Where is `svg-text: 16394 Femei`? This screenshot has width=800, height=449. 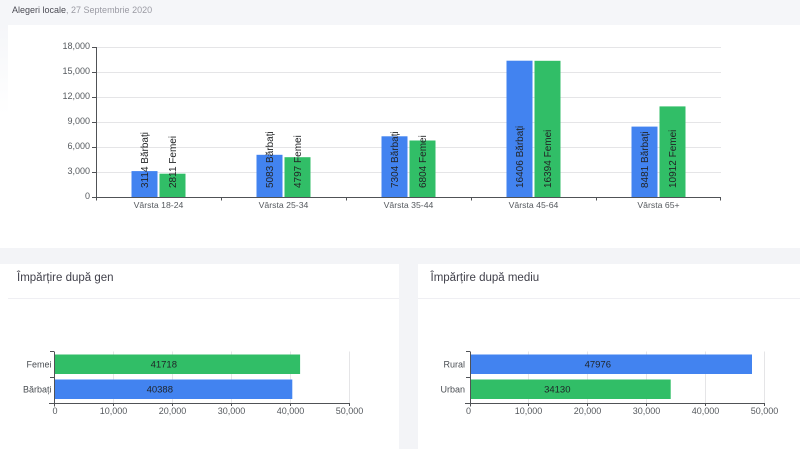
svg-text: 16394 Femei is located at coordinates (548, 159).